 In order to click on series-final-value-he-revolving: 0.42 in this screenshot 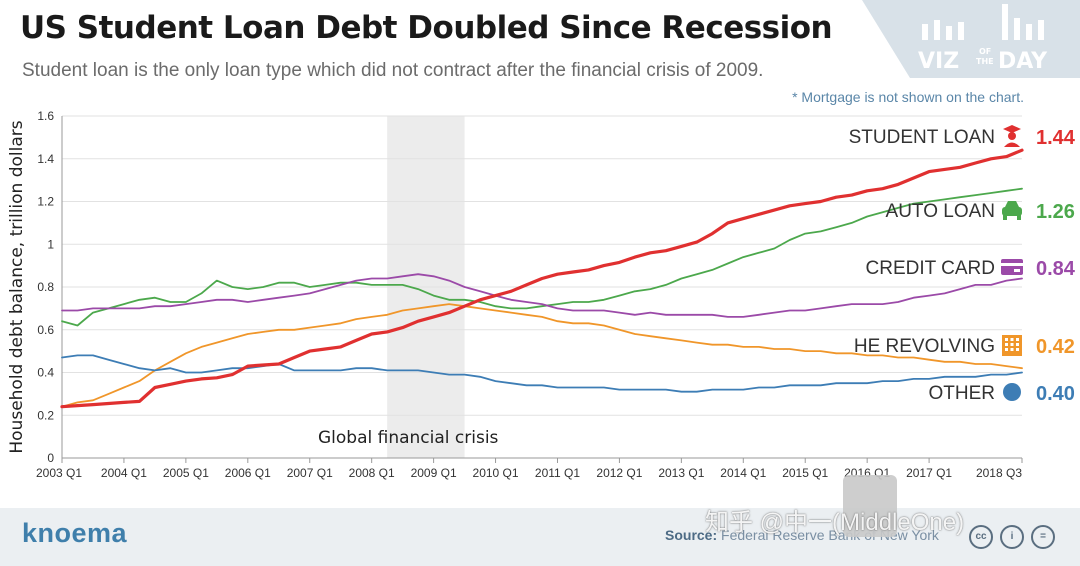, I will do `click(1055, 347)`.